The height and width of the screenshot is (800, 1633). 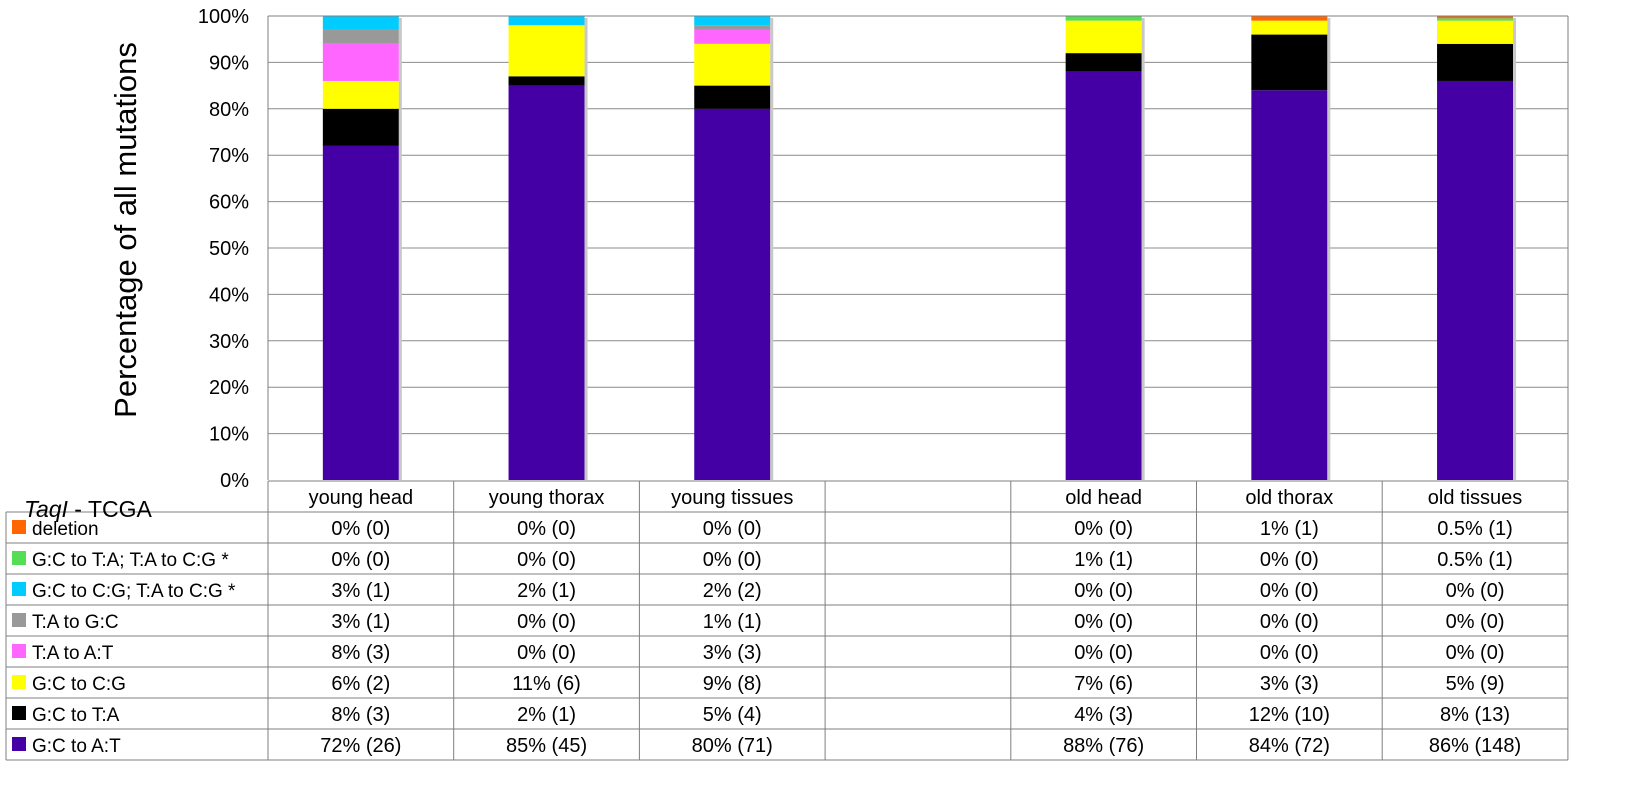 I want to click on column-header: young tissues, so click(x=732, y=498).